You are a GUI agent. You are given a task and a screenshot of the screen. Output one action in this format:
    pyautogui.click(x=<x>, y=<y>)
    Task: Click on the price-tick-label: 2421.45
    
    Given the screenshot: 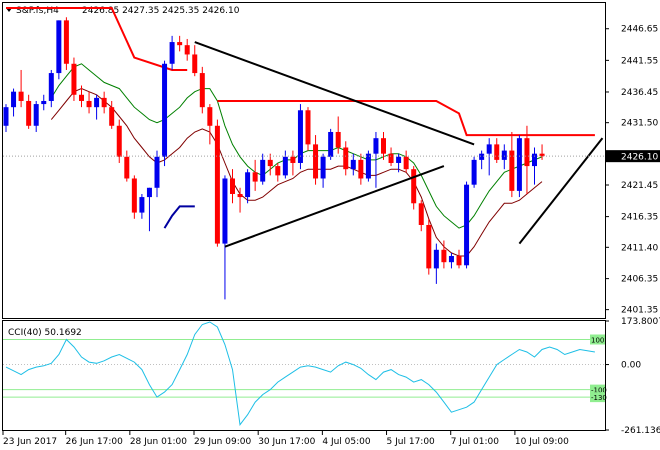 What is the action you would take?
    pyautogui.click(x=639, y=186)
    